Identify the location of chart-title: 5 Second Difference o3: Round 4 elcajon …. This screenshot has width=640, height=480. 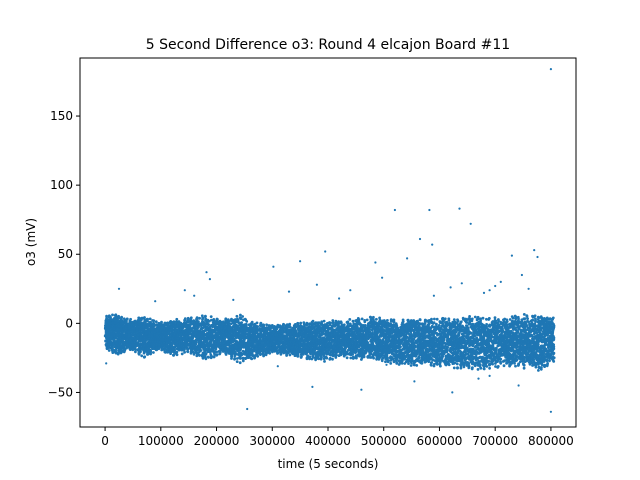
(328, 45).